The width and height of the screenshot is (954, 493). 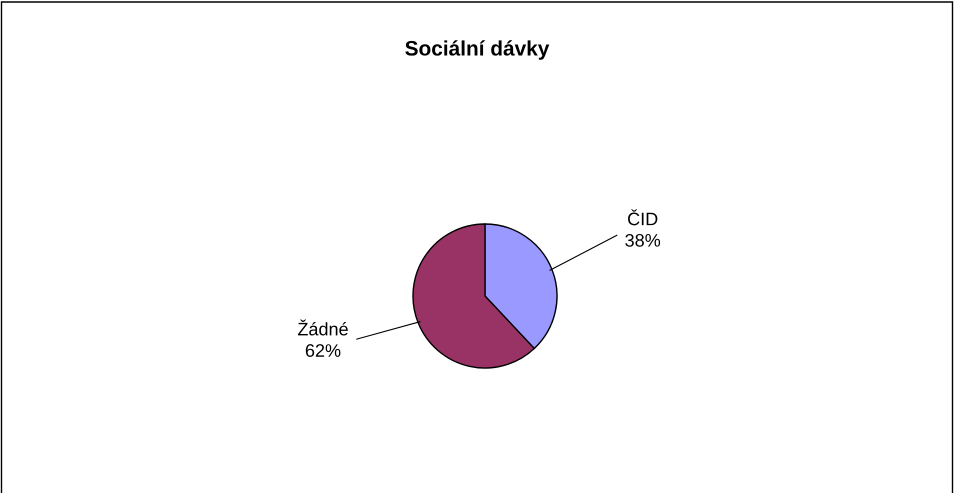 I want to click on data-label: 62%, so click(x=323, y=350).